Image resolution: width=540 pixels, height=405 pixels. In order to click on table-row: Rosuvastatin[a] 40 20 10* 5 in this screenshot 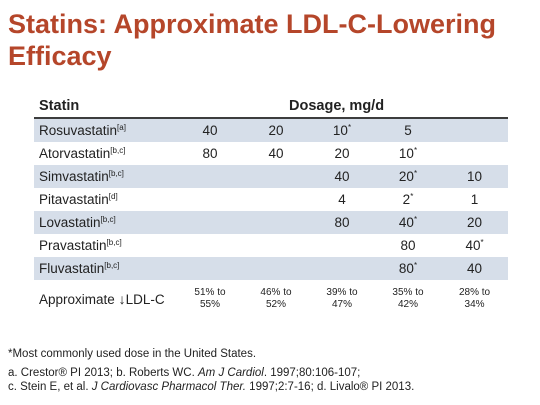, I will do `click(271, 130)`.